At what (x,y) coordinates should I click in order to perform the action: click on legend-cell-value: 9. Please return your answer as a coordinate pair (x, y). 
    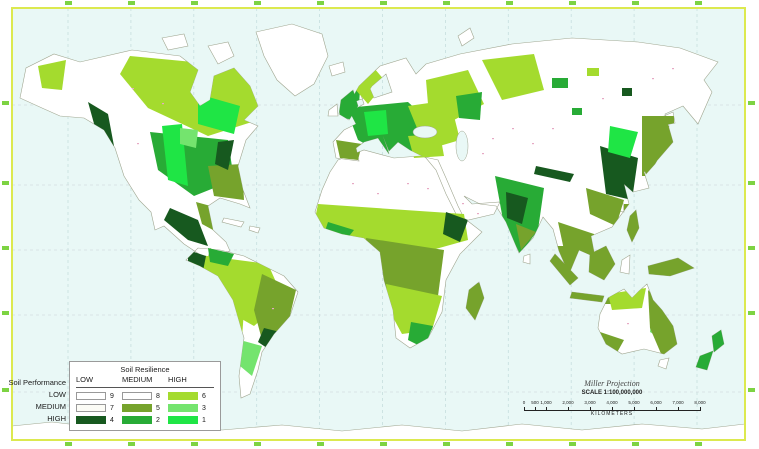
    Looking at the image, I should click on (112, 396).